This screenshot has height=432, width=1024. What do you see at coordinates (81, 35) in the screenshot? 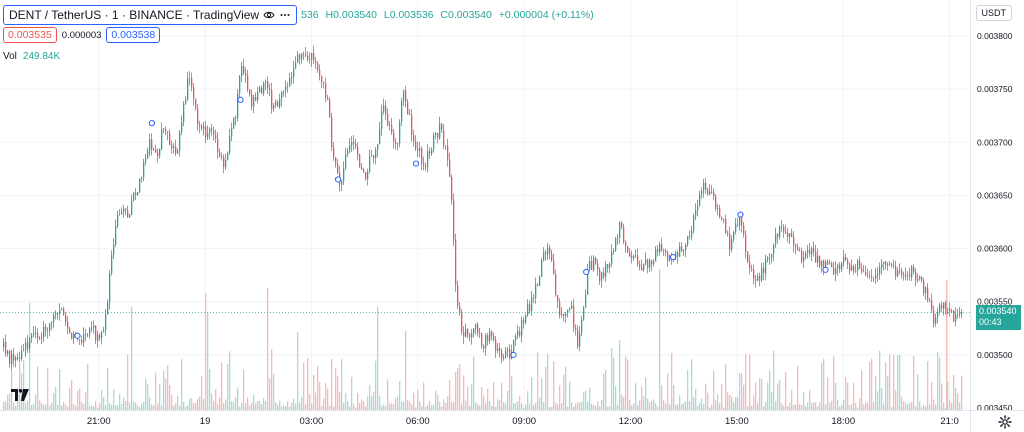
I see `spread-value: 0.000003` at bounding box center [81, 35].